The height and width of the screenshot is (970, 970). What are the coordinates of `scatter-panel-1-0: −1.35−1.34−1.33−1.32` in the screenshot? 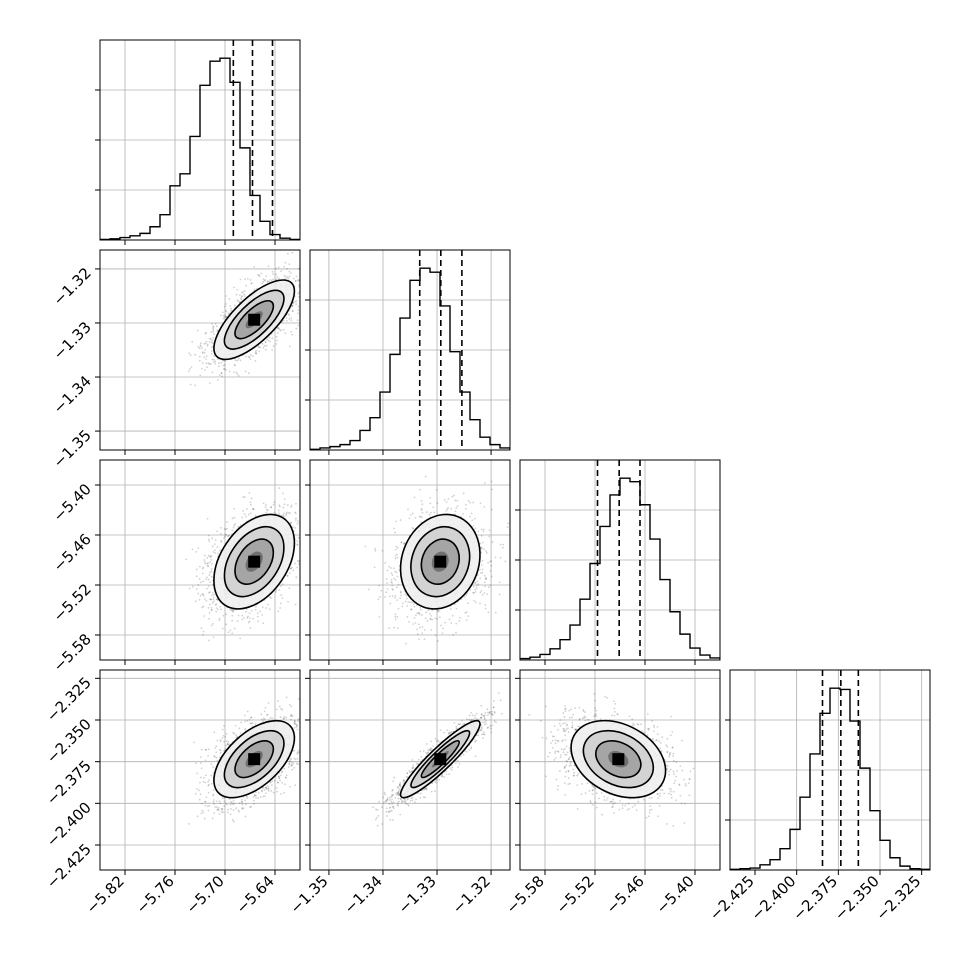 It's located at (185, 360).